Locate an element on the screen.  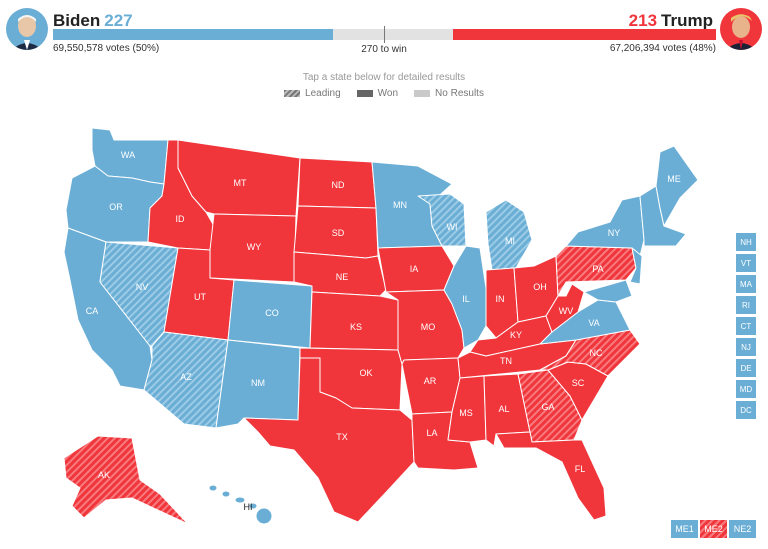
label-ks: KS is located at coordinates (356, 327).